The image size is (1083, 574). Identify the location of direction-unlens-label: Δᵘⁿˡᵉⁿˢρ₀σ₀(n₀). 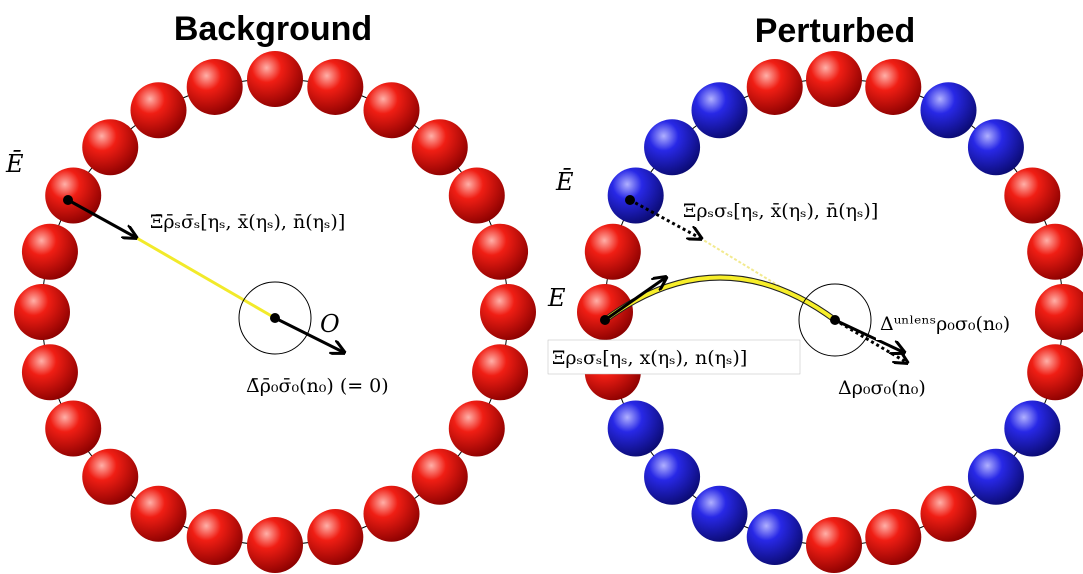
(945, 324).